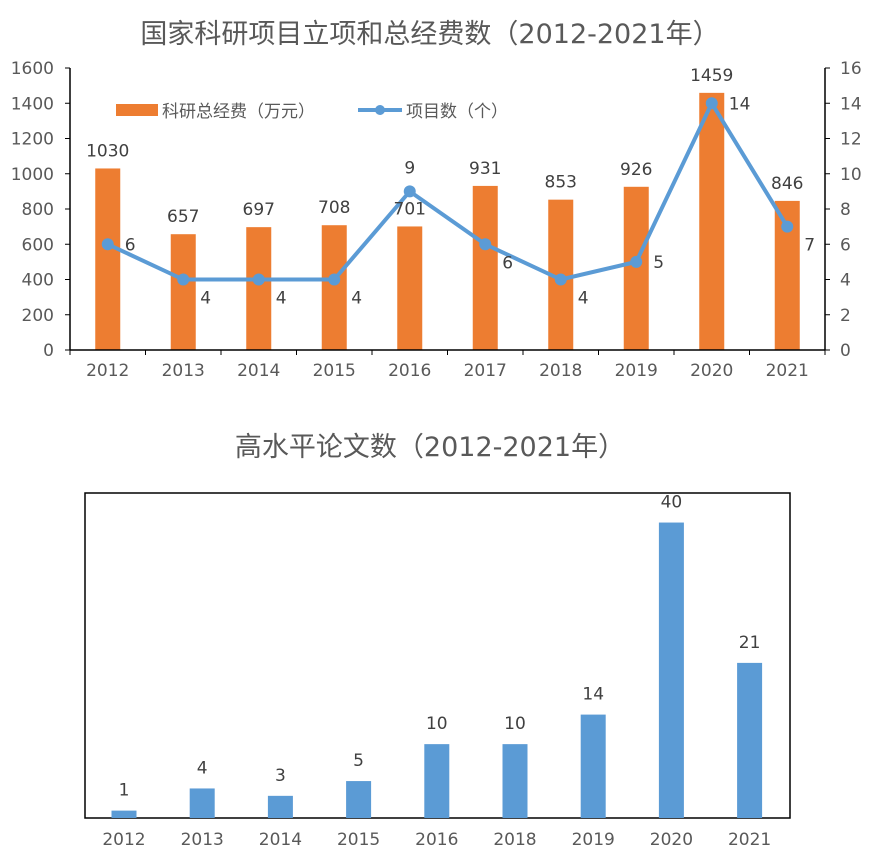 This screenshot has height=861, width=875. I want to click on bar-funding-2019, so click(636, 268).